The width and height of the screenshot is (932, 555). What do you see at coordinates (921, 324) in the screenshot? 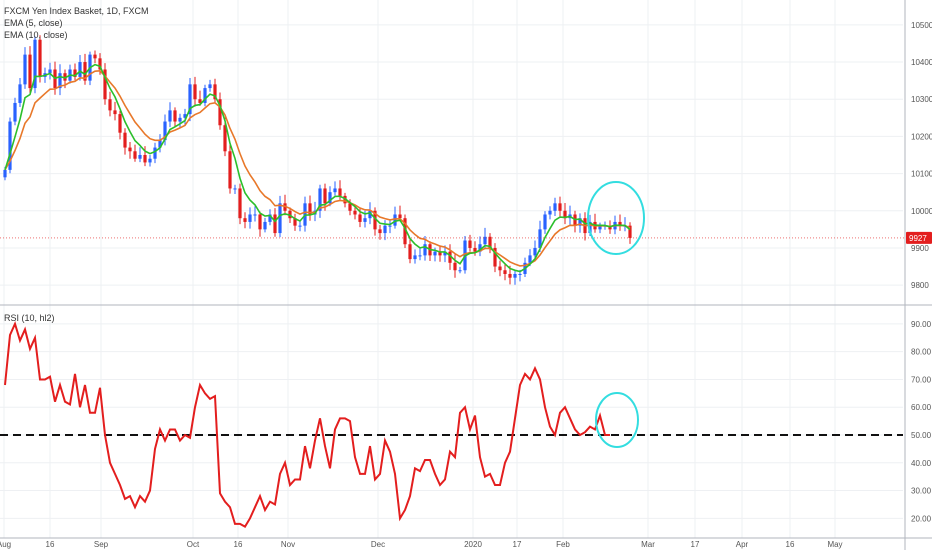
I see `rsi-tick-label: 90.00` at bounding box center [921, 324].